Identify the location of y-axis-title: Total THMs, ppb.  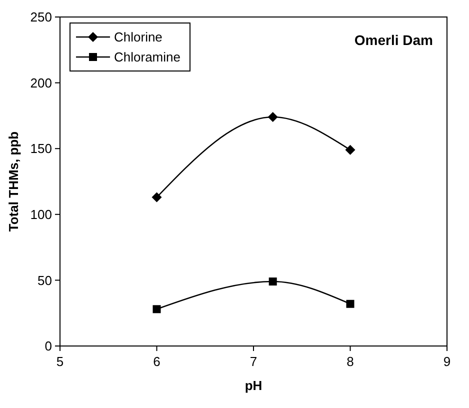
(13, 181).